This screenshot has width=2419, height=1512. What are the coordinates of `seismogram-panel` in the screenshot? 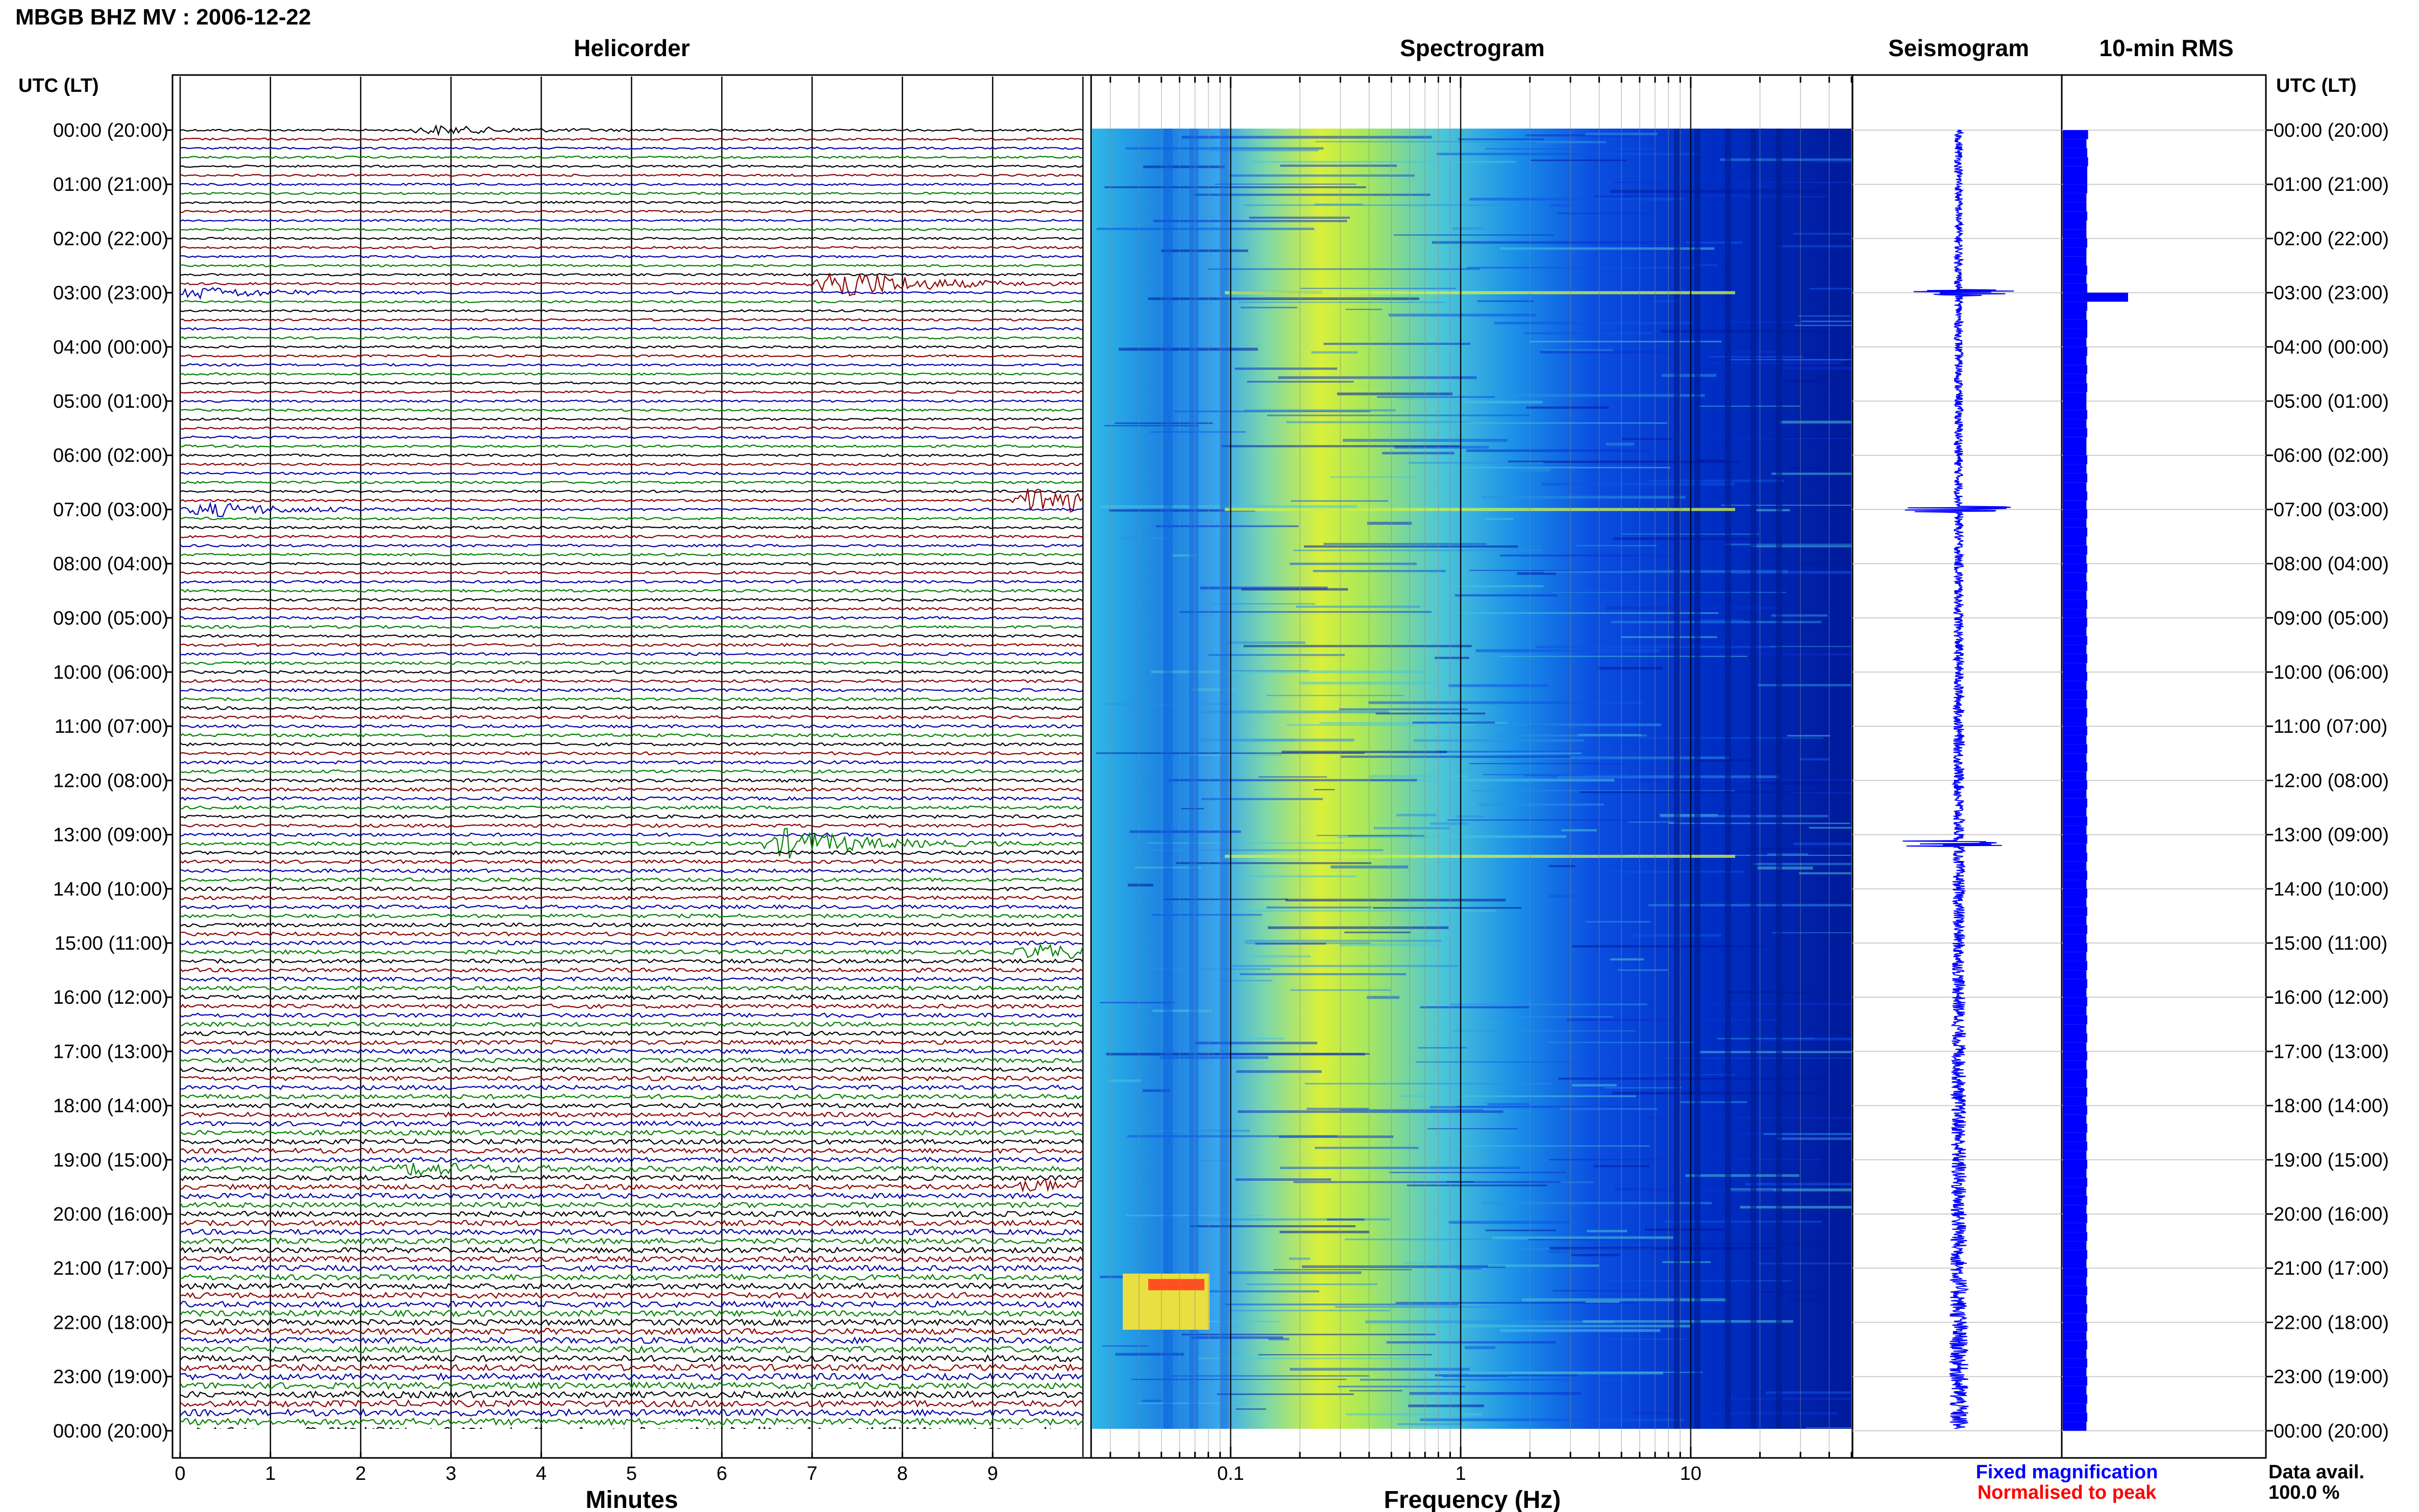 It's located at (1957, 766).